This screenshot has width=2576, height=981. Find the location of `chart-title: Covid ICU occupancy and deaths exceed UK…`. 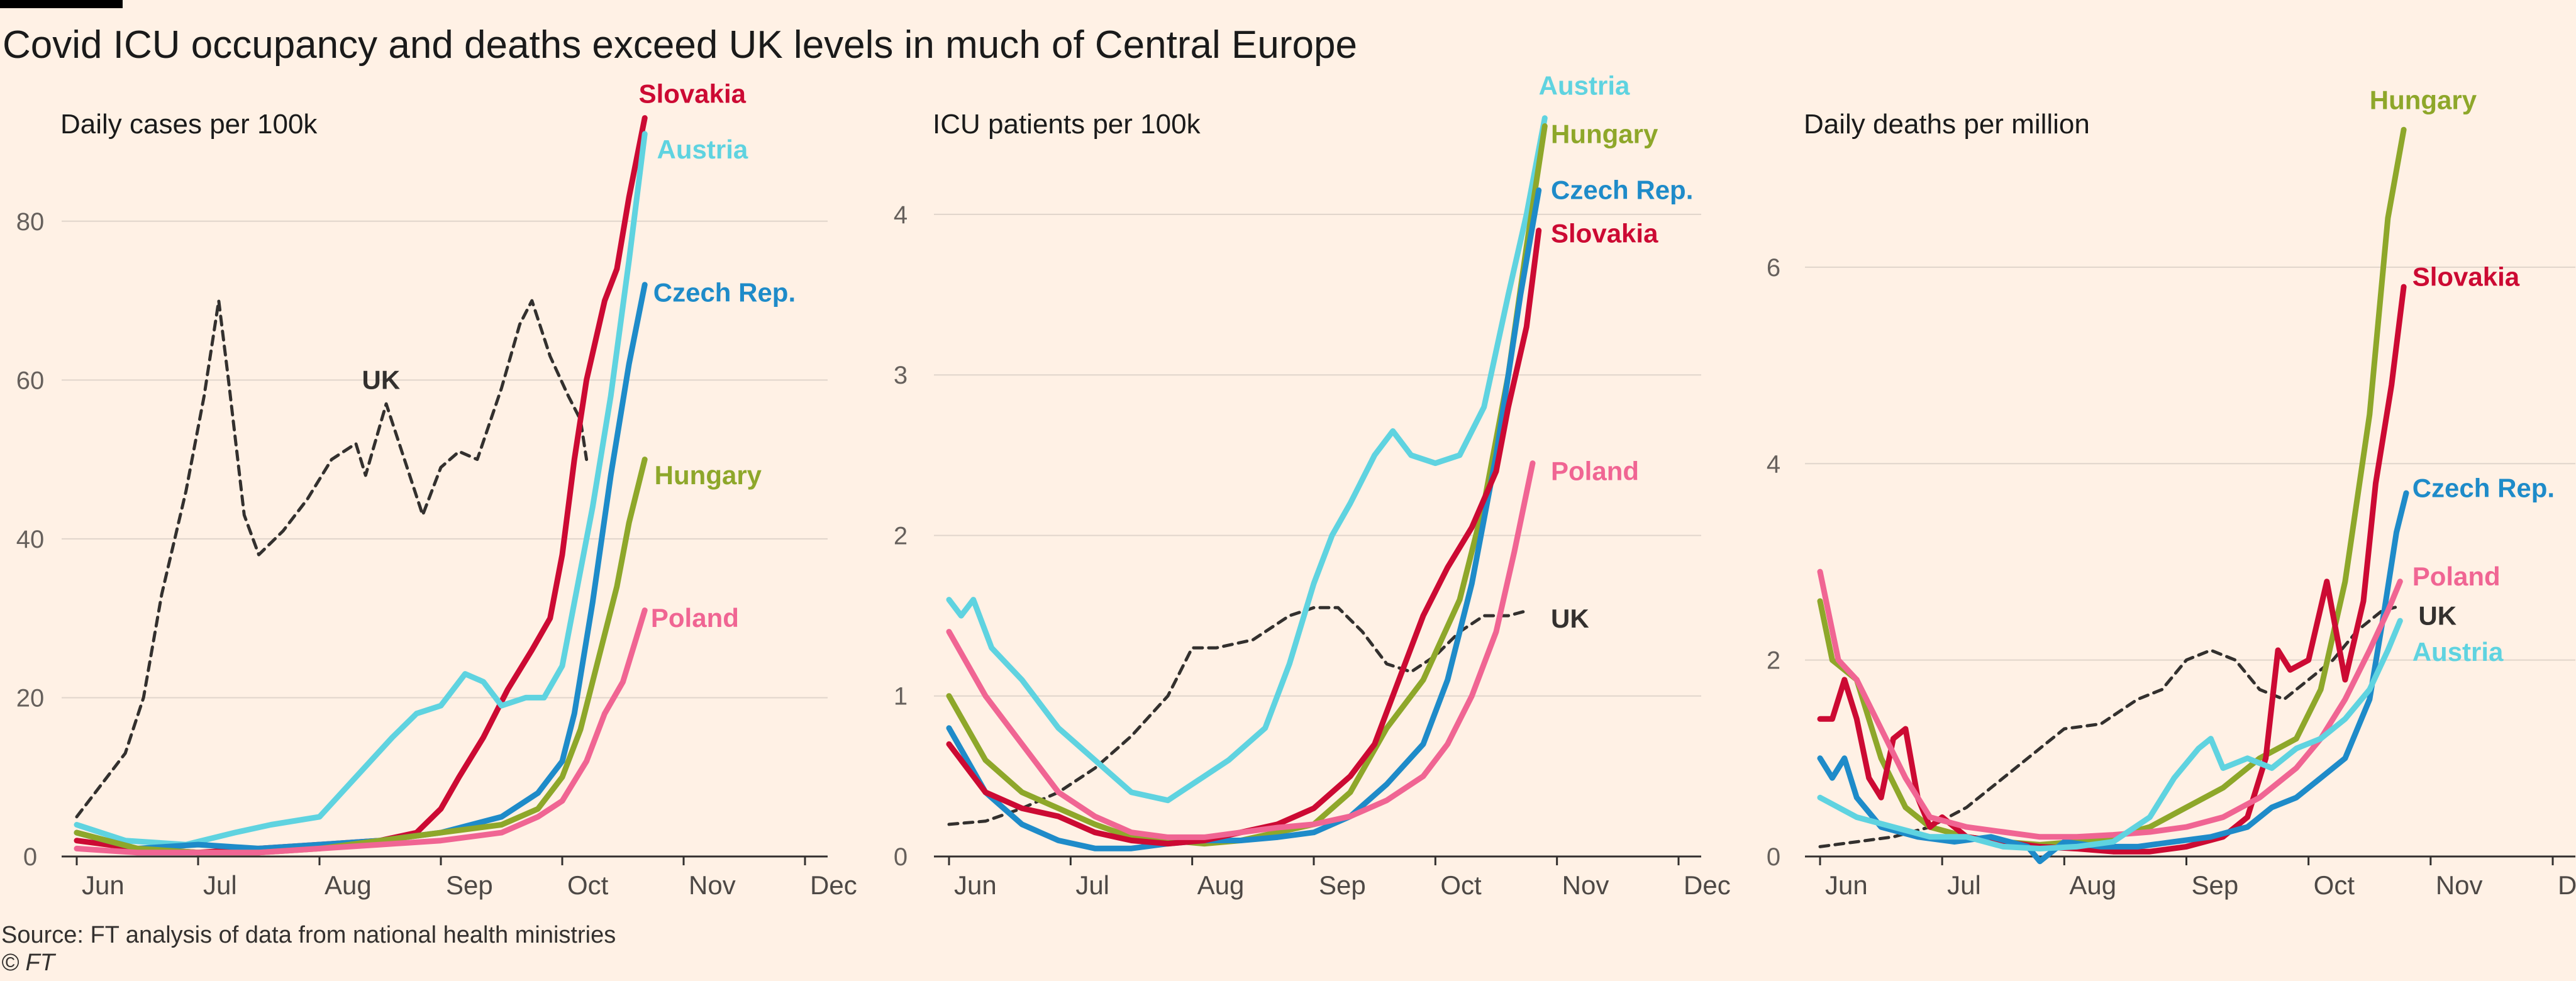

chart-title: Covid ICU occupancy and deaths exceed UK… is located at coordinates (680, 45).